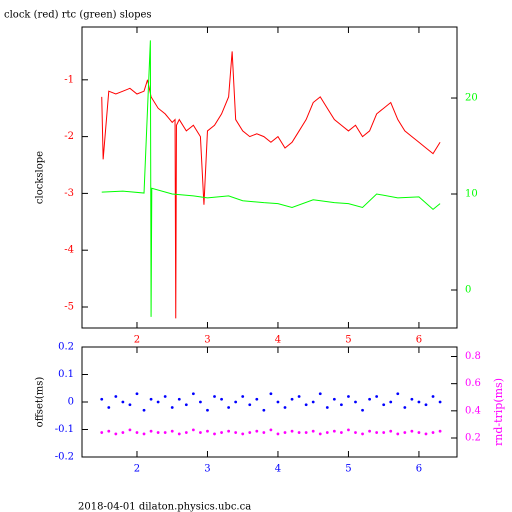 This screenshot has width=512, height=512. Describe the element at coordinates (473, 356) in the screenshot. I see `y2-tick-label: 0.8` at that location.